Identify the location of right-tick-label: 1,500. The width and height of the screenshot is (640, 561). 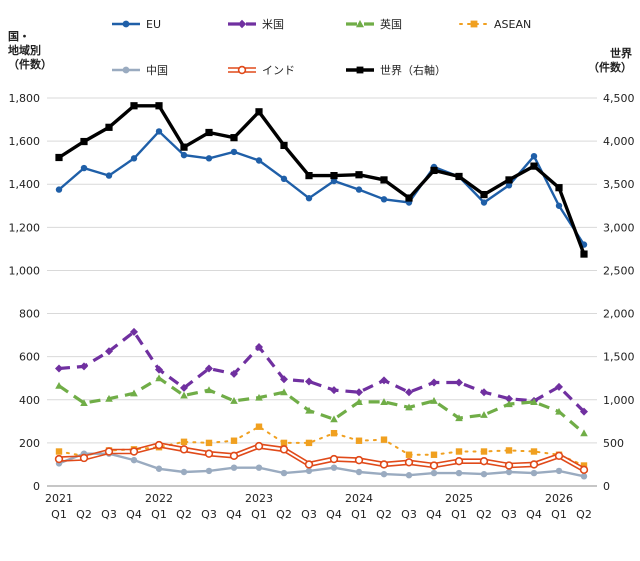
(619, 357).